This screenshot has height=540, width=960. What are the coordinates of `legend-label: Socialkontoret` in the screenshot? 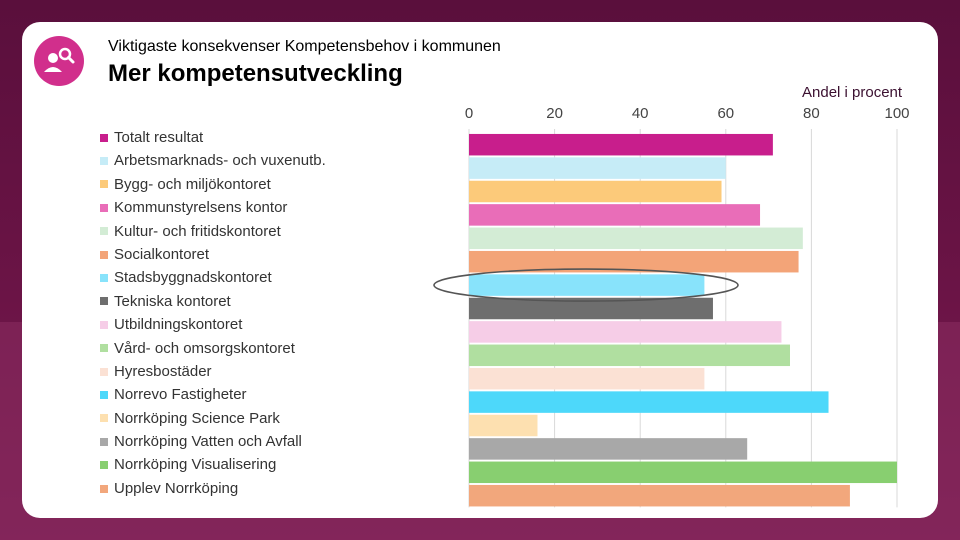 It's located at (162, 254).